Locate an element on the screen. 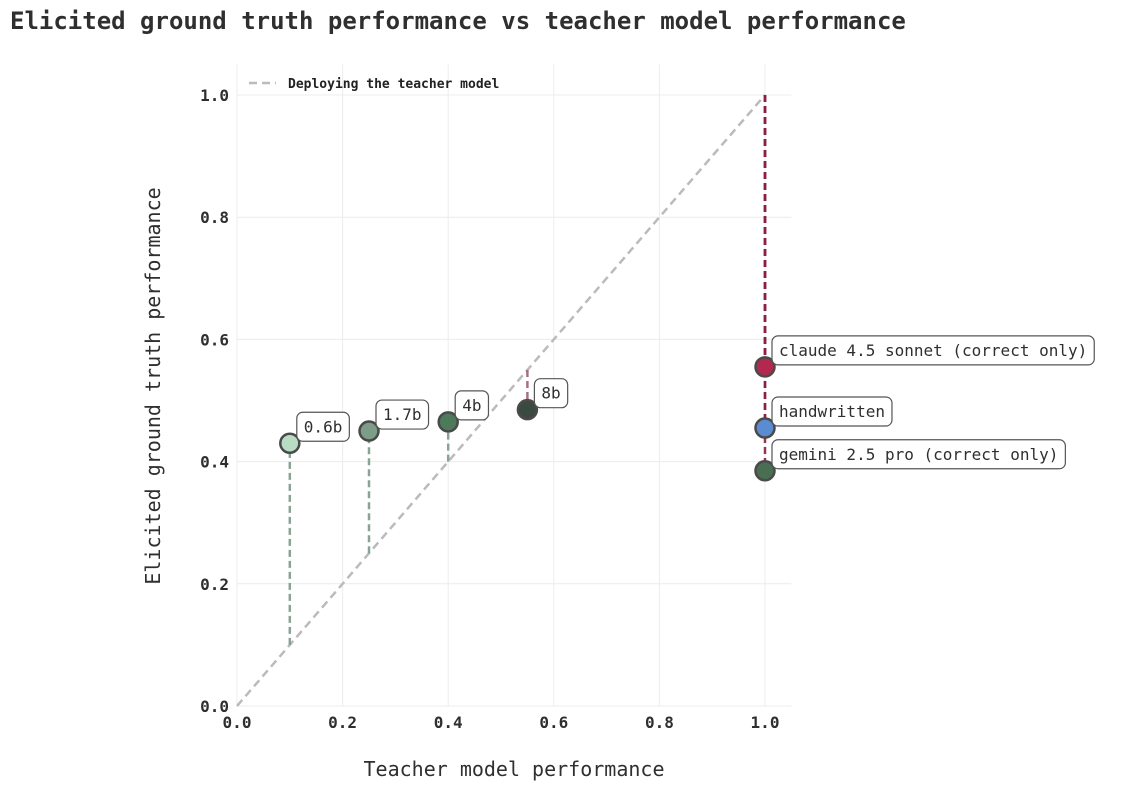  point-label-text: 4b is located at coordinates (471, 405).